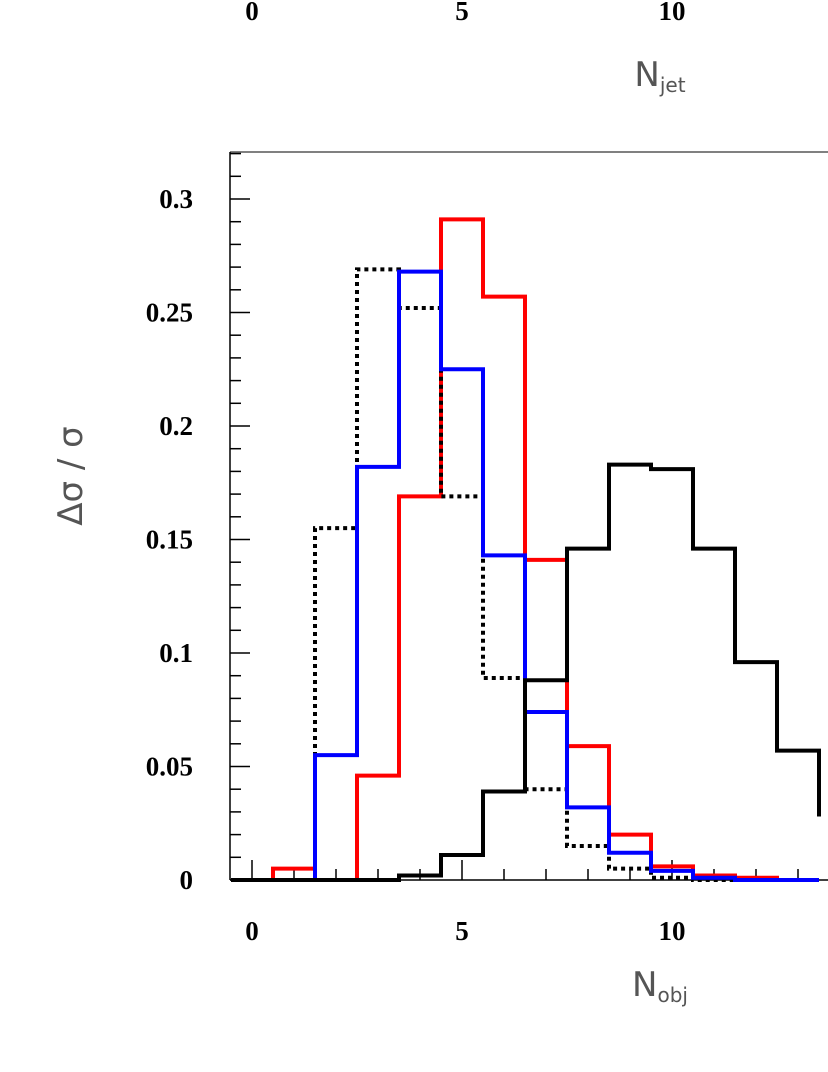 This screenshot has width=828, height=1072. Describe the element at coordinates (672, 931) in the screenshot. I see `x-tick-label: 10` at that location.